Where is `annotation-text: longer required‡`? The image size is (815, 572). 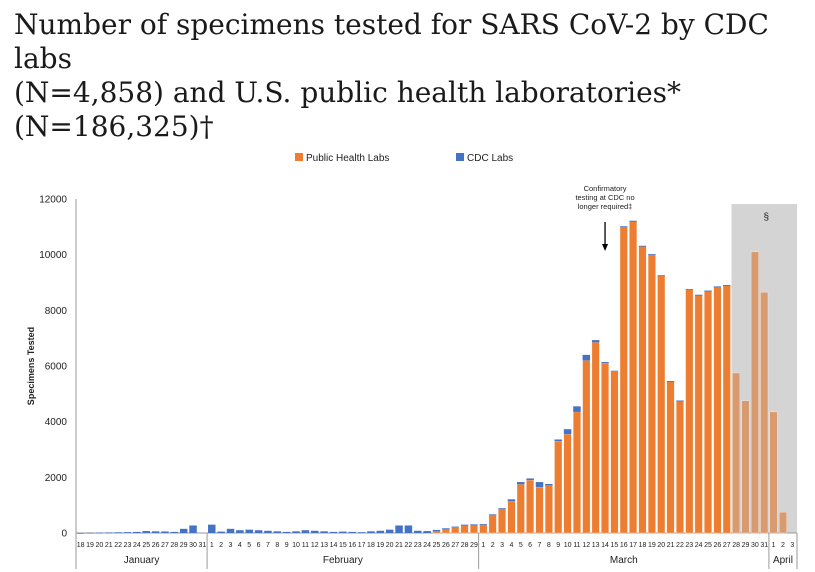 annotation-text: longer required‡ is located at coordinates (605, 206).